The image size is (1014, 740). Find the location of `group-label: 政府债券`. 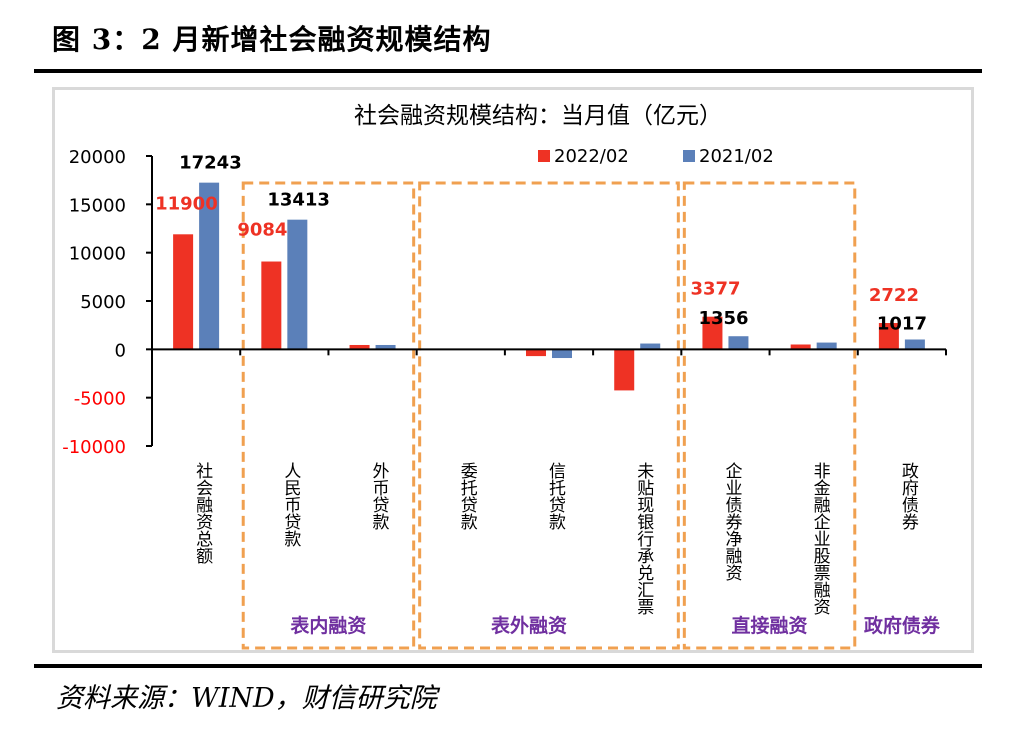

group-label: 政府债券 is located at coordinates (902, 625).